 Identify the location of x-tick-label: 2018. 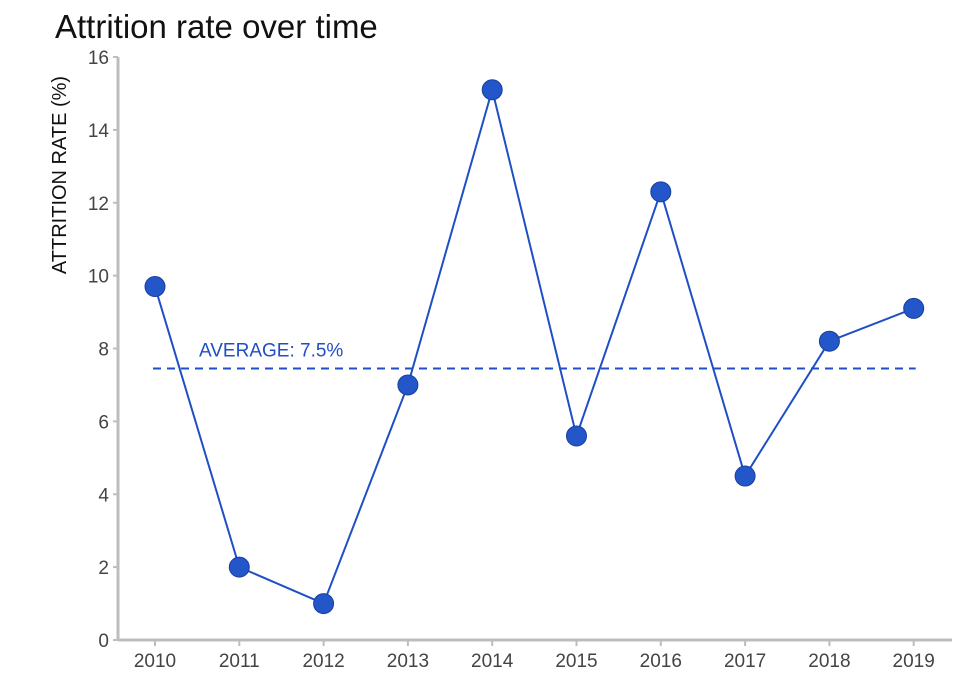
(829, 661).